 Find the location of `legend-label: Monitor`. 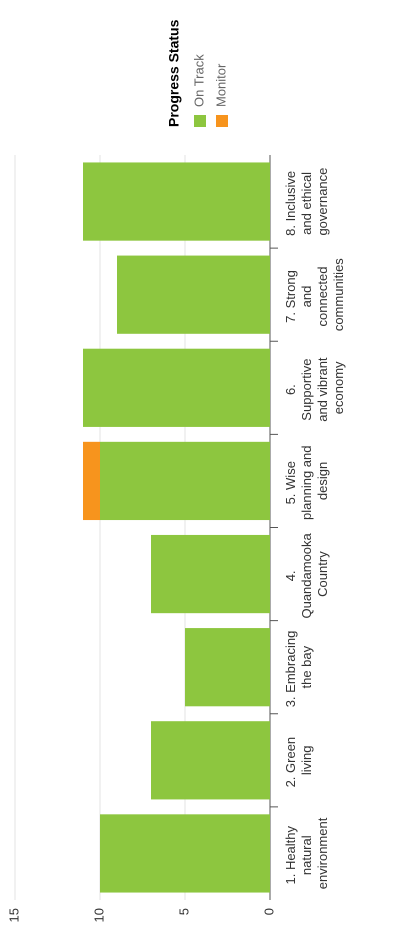

legend-label: Monitor is located at coordinates (220, 85).